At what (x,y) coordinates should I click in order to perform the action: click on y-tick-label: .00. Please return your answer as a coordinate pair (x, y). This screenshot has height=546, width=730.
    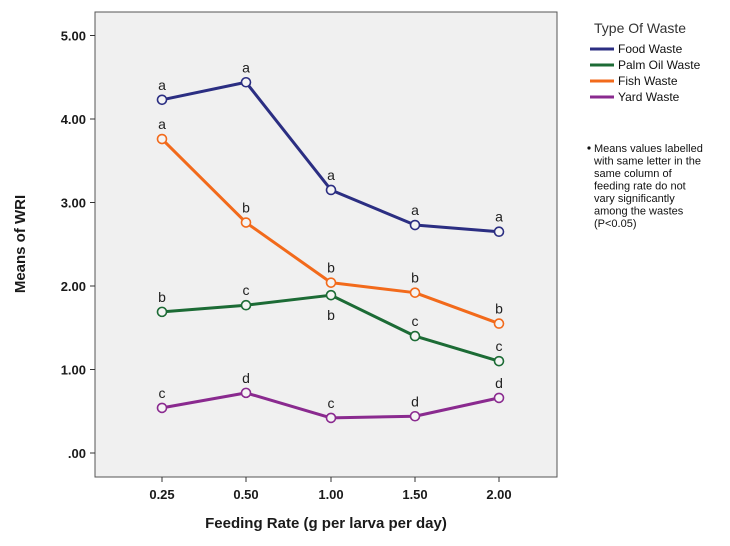
    Looking at the image, I should click on (77, 453).